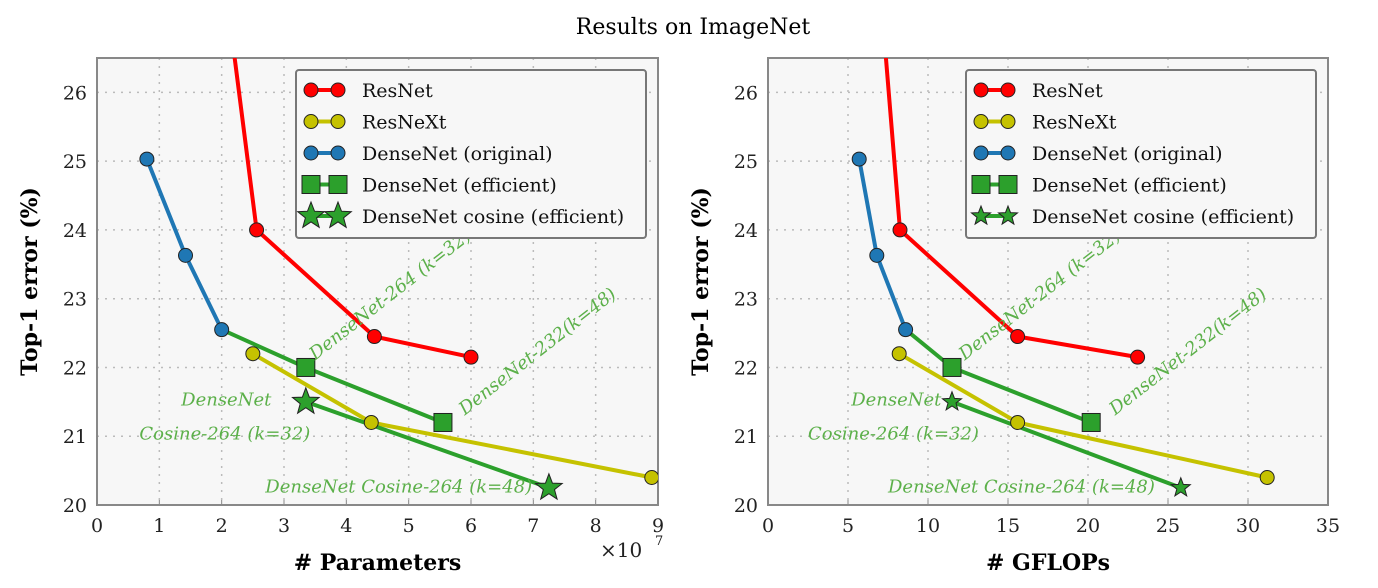  Describe the element at coordinates (768, 526) in the screenshot. I see `x-tick-label: 0` at that location.